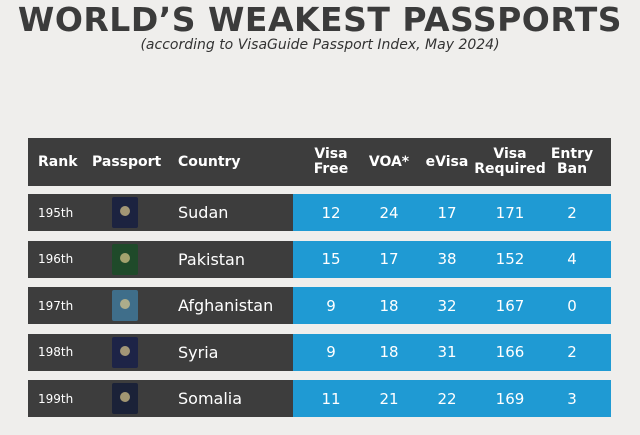  I want to click on country: Afghanistan, so click(226, 305).